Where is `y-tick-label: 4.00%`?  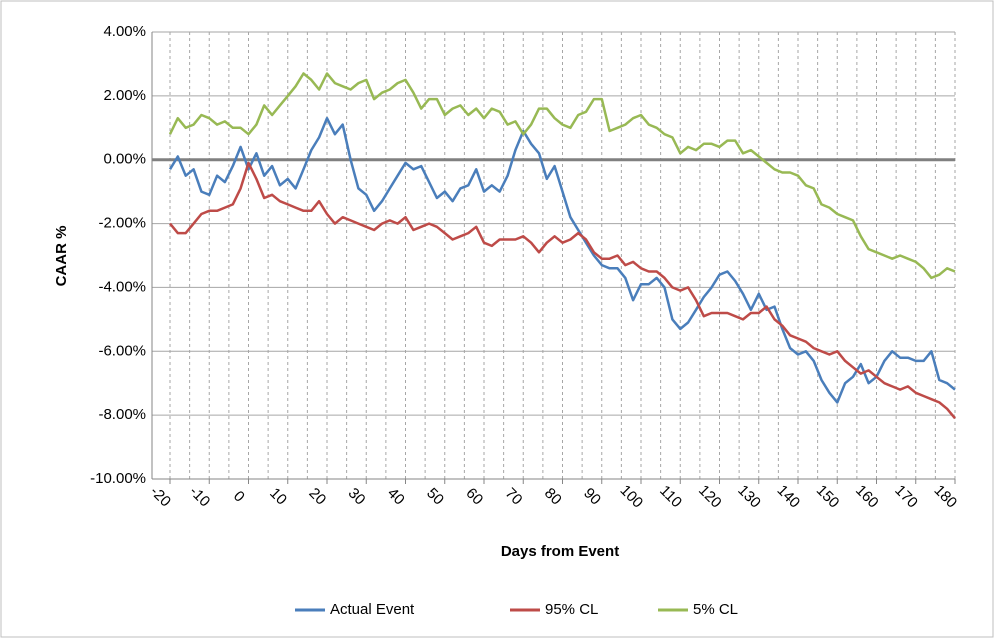
y-tick-label: 4.00% is located at coordinates (124, 31).